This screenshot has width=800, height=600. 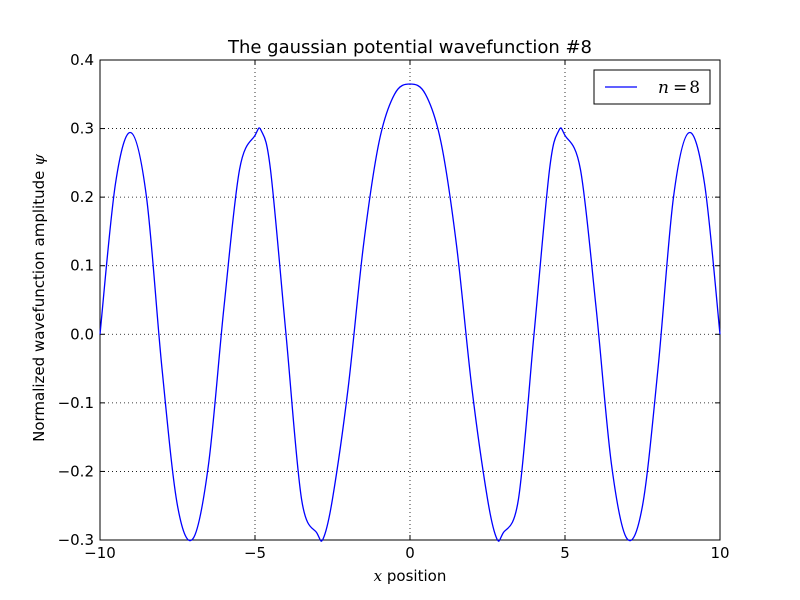 What do you see at coordinates (76, 471) in the screenshot?
I see `y-tick-label: −0.2` at bounding box center [76, 471].